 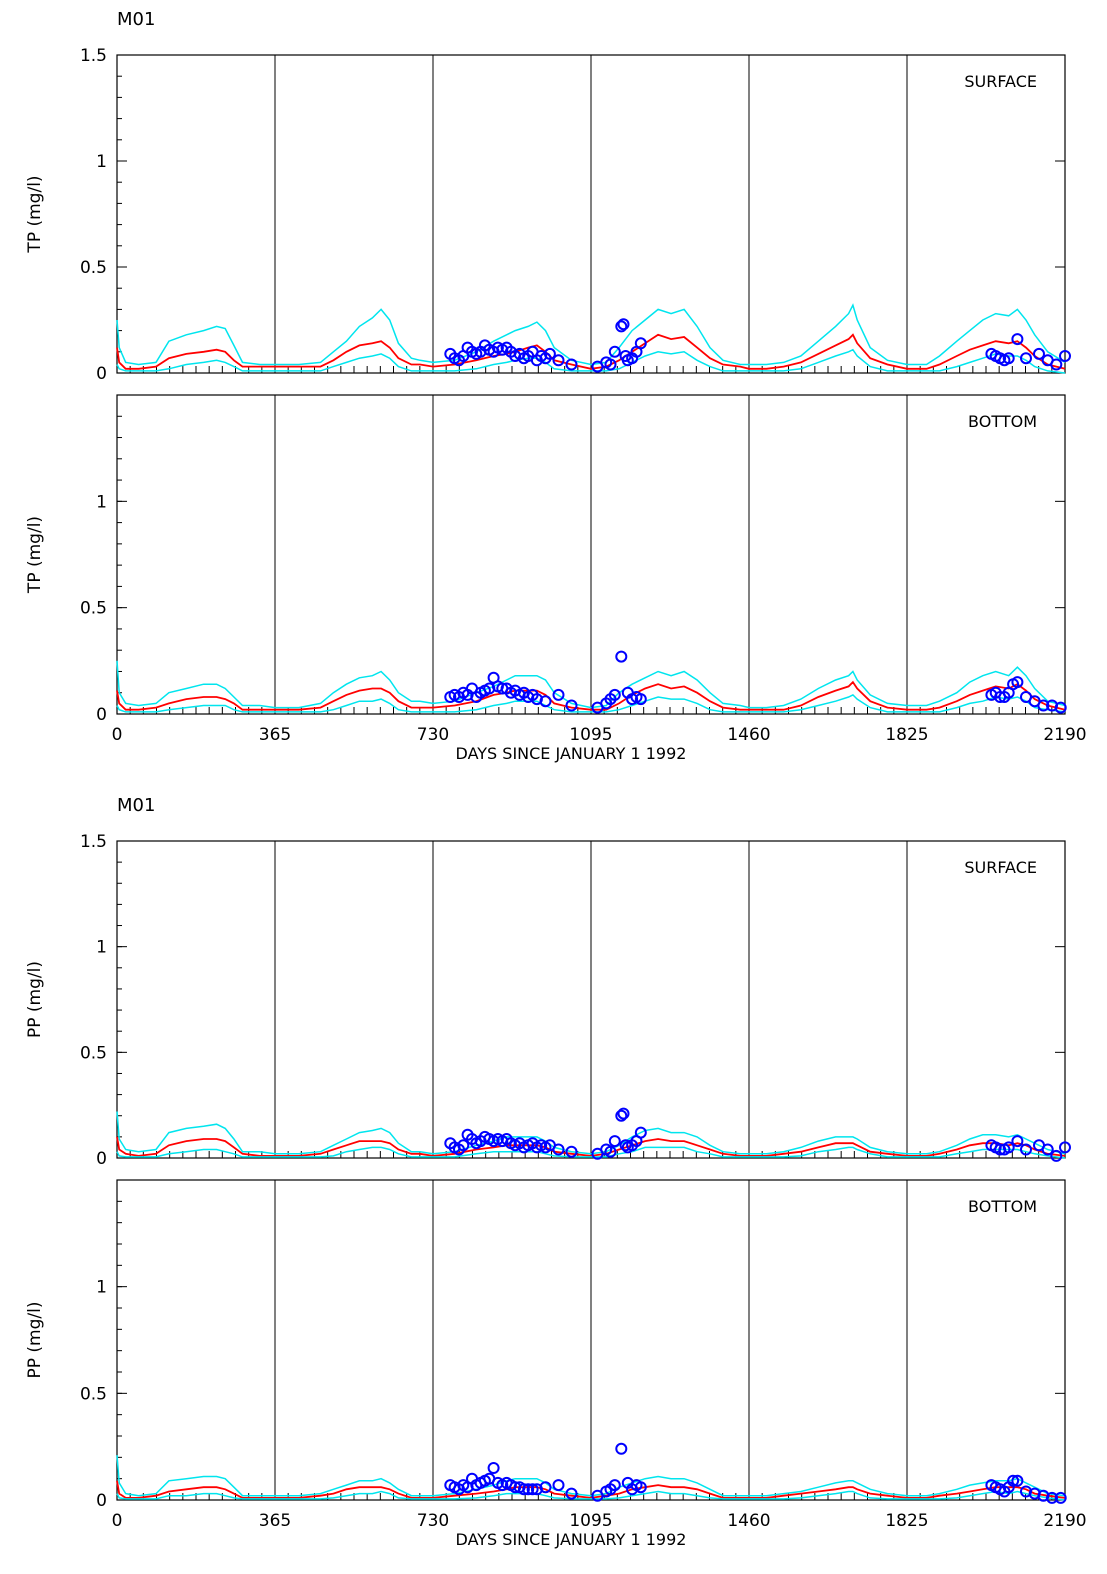 I want to click on x-axis-label: DAYS SINCE JANUARY 1 1992, so click(x=571, y=753).